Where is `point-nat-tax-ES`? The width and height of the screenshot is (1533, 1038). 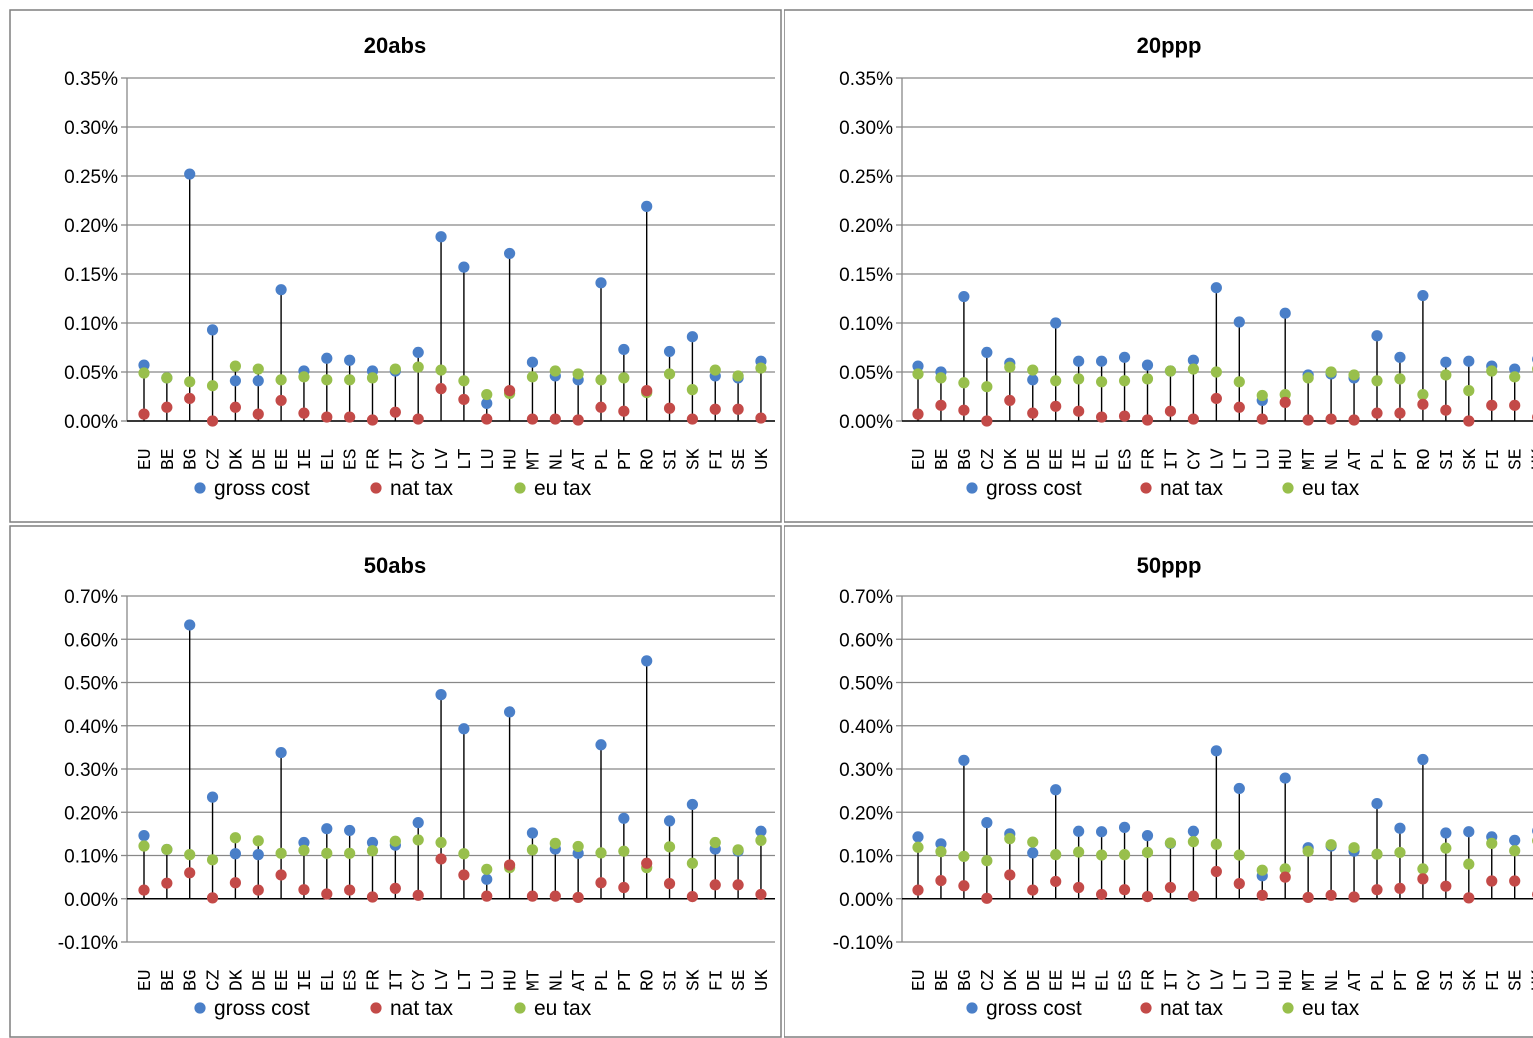
point-nat-tax-ES is located at coordinates (350, 417).